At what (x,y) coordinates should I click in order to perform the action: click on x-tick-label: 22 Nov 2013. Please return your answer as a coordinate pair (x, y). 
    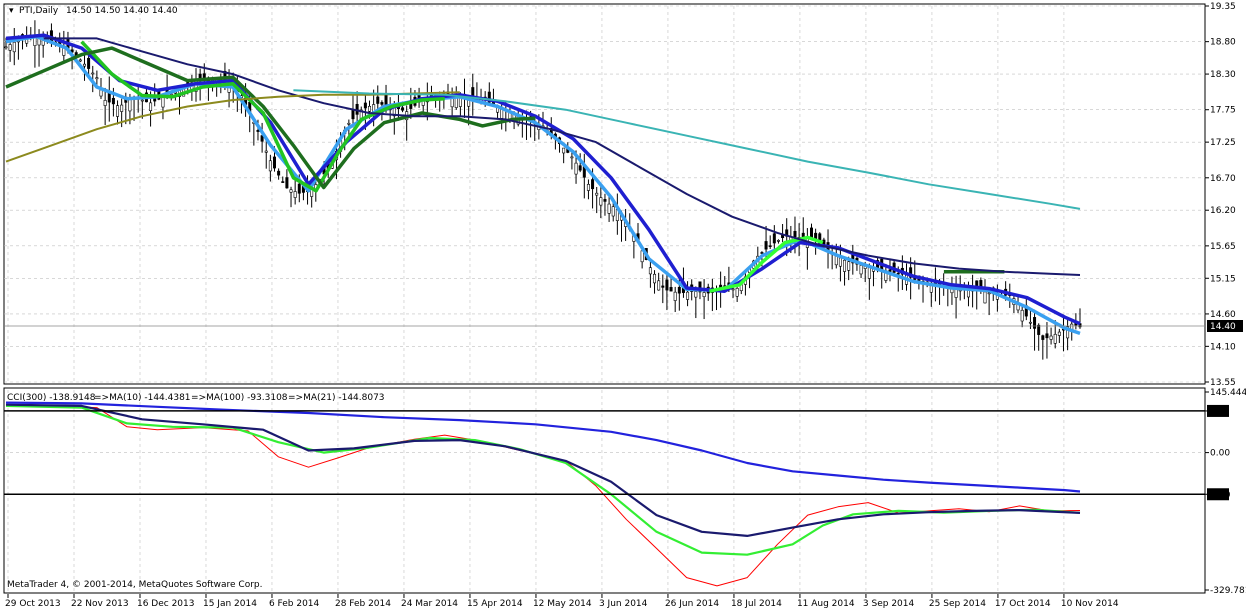
    Looking at the image, I should click on (100, 604).